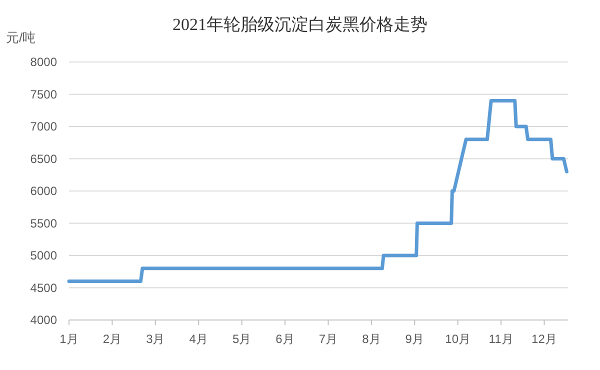  I want to click on x-tick-label: 9月, so click(414, 339).